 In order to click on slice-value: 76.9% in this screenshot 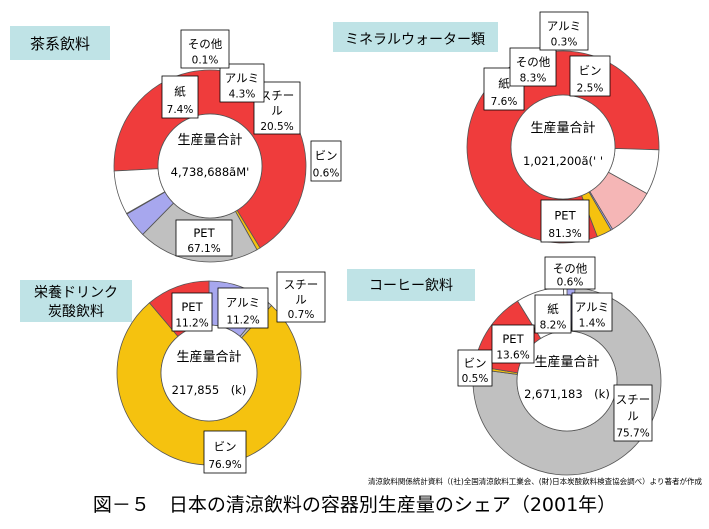, I will do `click(224, 465)`.